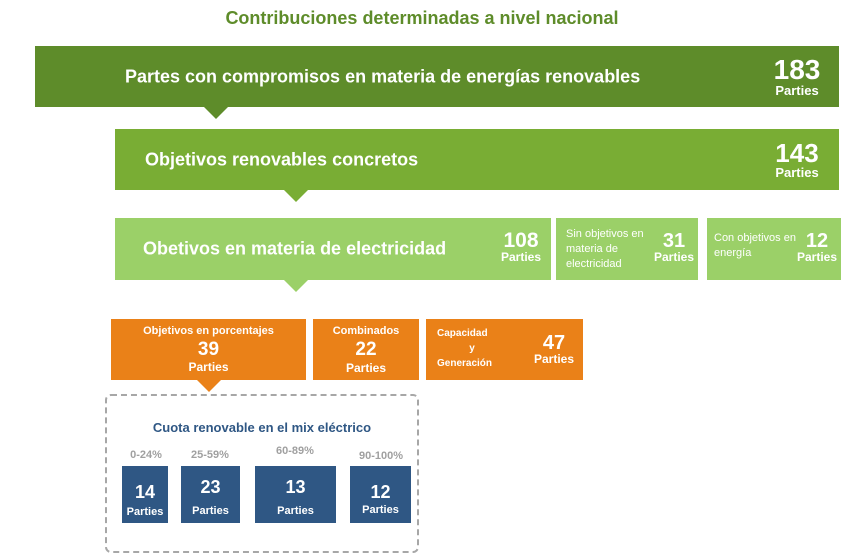 Image resolution: width=844 pixels, height=559 pixels. What do you see at coordinates (210, 511) in the screenshot?
I see `share-unit-1: Parties` at bounding box center [210, 511].